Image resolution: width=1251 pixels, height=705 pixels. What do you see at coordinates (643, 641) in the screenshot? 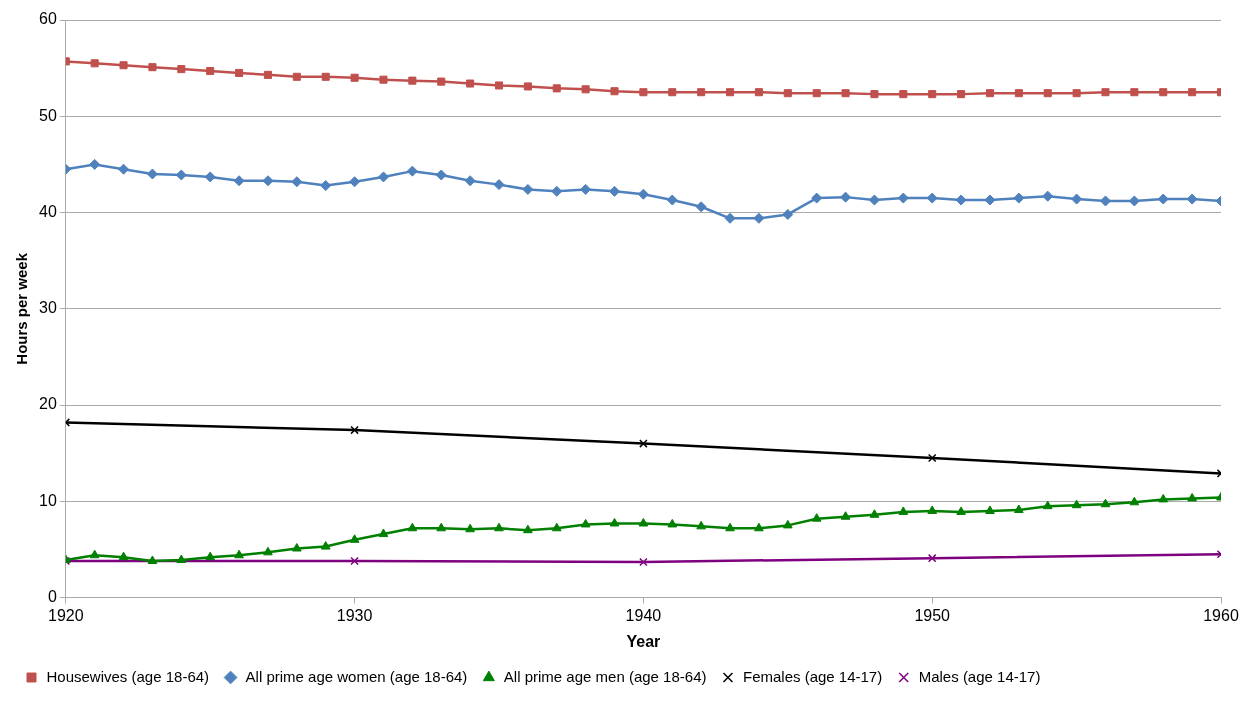
I see `x-axis-title: Year` at bounding box center [643, 641].